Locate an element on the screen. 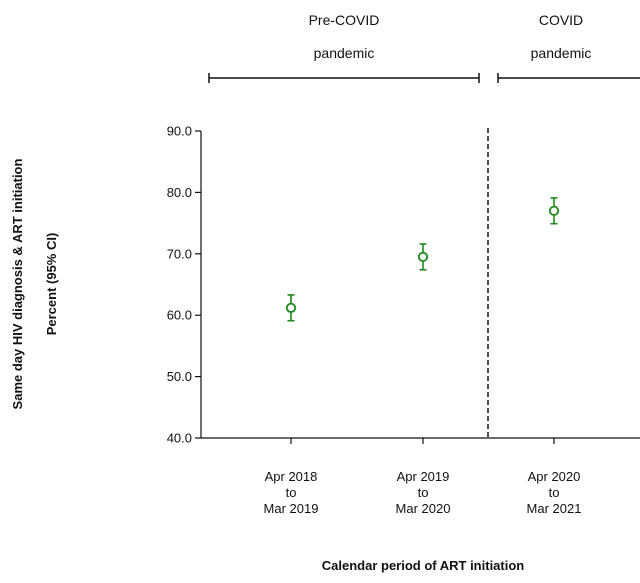 The width and height of the screenshot is (640, 583). x-category-label: Mar 2021 is located at coordinates (554, 508).